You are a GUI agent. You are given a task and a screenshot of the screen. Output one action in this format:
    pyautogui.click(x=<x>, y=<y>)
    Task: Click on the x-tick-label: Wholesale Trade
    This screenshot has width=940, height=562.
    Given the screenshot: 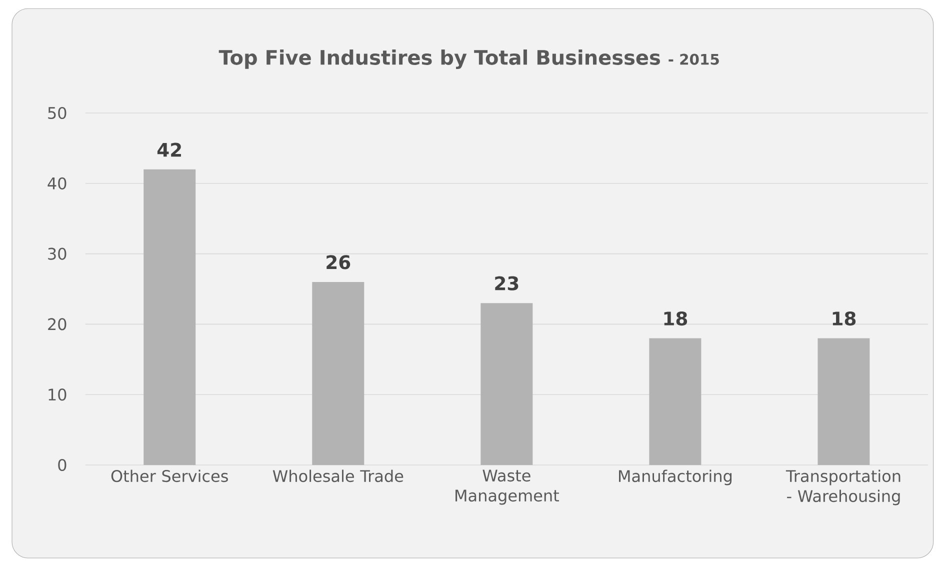 What is the action you would take?
    pyautogui.click(x=338, y=476)
    